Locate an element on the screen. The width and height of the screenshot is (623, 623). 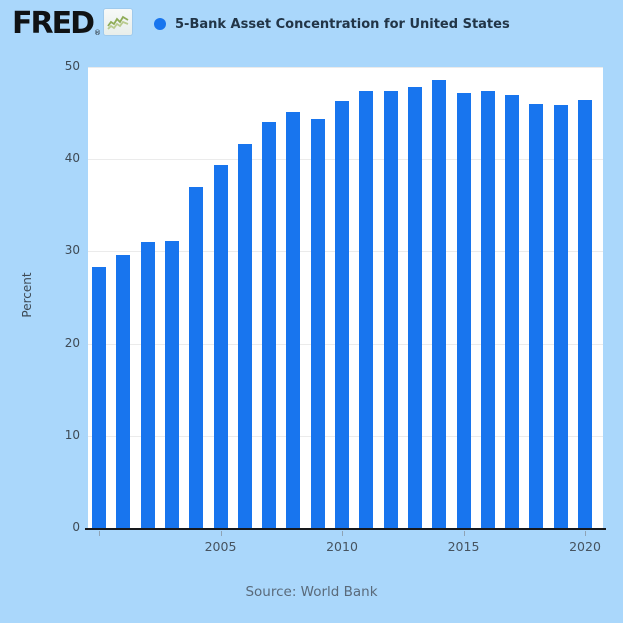
x-tick-mark-2020 is located at coordinates (585, 533).